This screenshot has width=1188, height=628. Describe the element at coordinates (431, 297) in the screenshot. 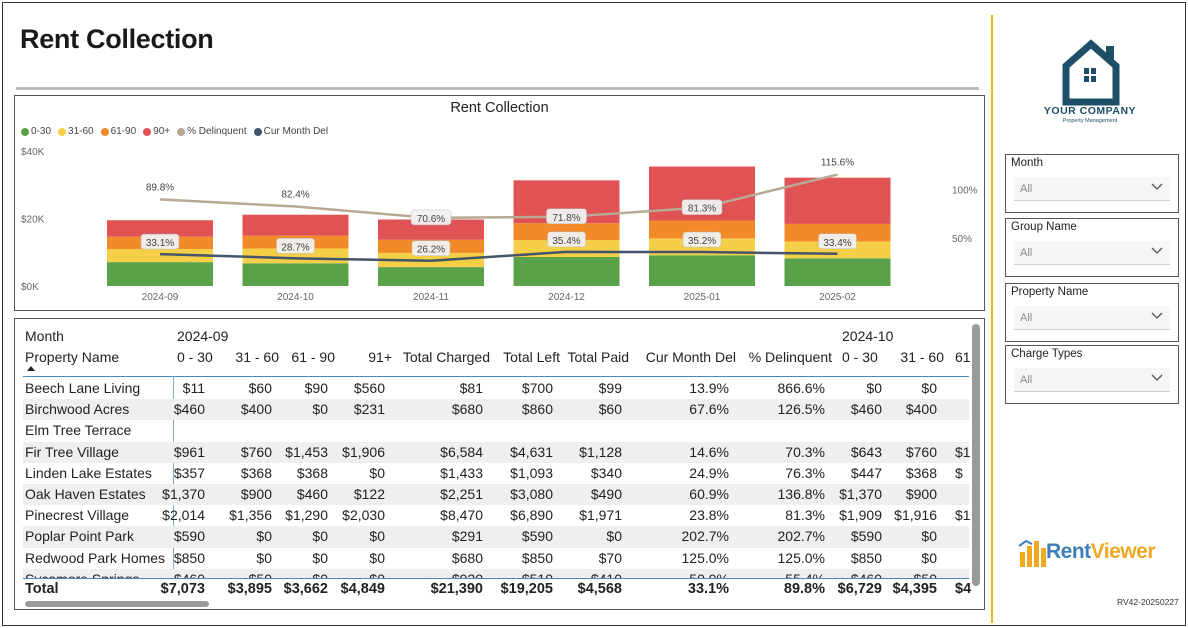

I see `x-tick-label: 2024-11` at that location.